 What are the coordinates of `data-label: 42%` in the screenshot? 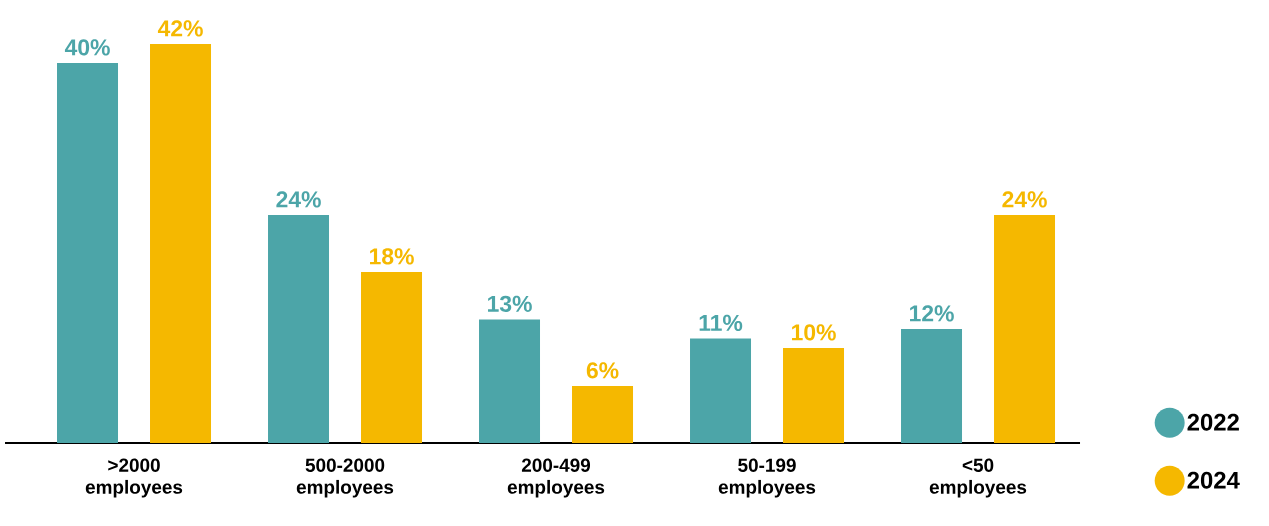 It's located at (180, 28).